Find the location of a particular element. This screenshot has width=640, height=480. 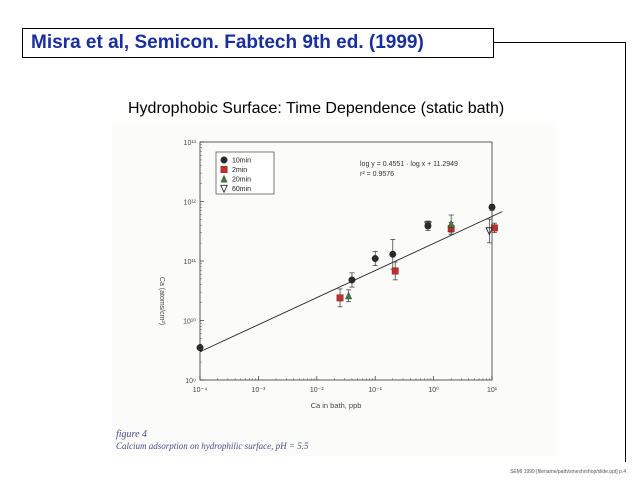

legend-label: 2min is located at coordinates (239, 170).